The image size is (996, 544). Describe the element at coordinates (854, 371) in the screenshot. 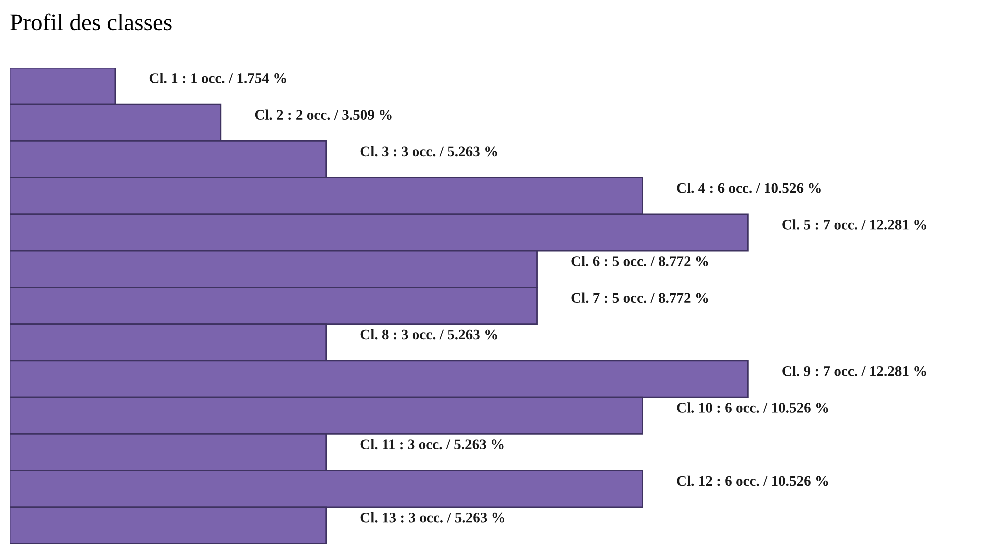

I see `data-label: Cl. 9 : 7 occ. / 12.281 %` at that location.